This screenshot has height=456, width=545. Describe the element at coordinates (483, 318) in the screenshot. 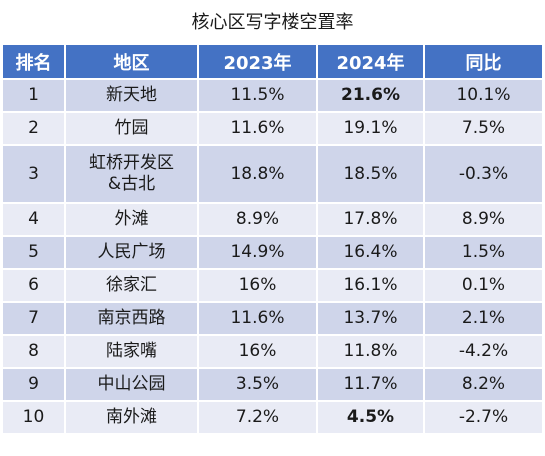

I see `yoy-cell: 2.1%` at that location.